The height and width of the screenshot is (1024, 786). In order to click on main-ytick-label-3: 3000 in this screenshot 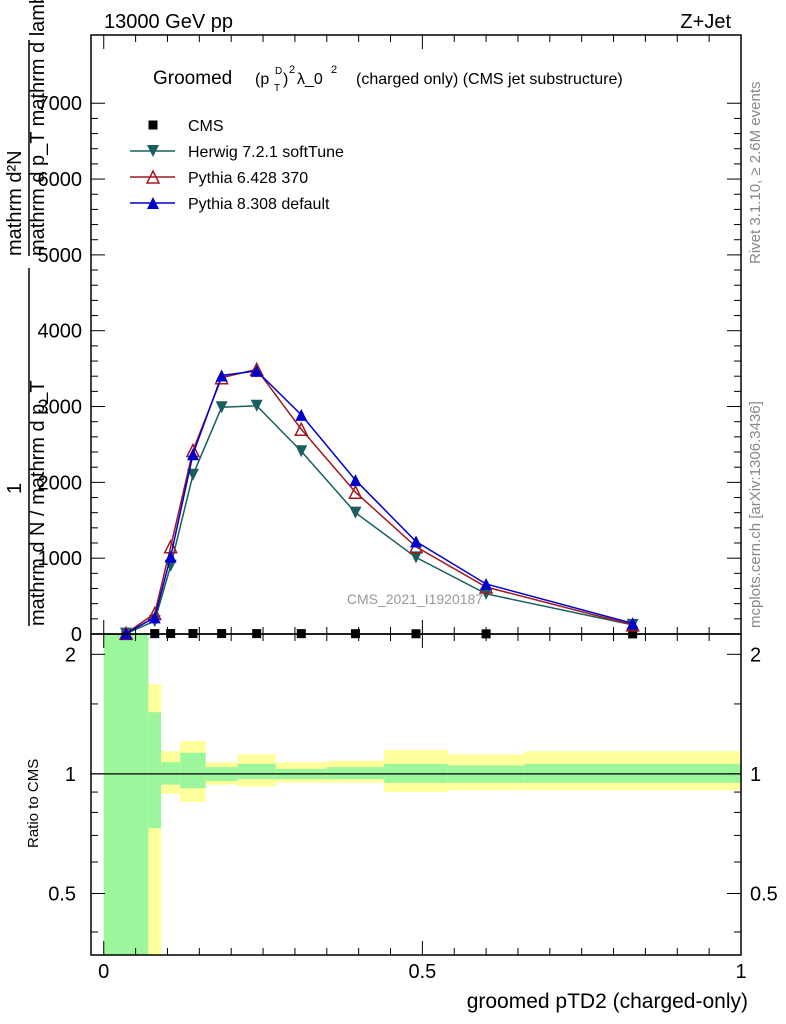, I will do `click(60, 408)`.